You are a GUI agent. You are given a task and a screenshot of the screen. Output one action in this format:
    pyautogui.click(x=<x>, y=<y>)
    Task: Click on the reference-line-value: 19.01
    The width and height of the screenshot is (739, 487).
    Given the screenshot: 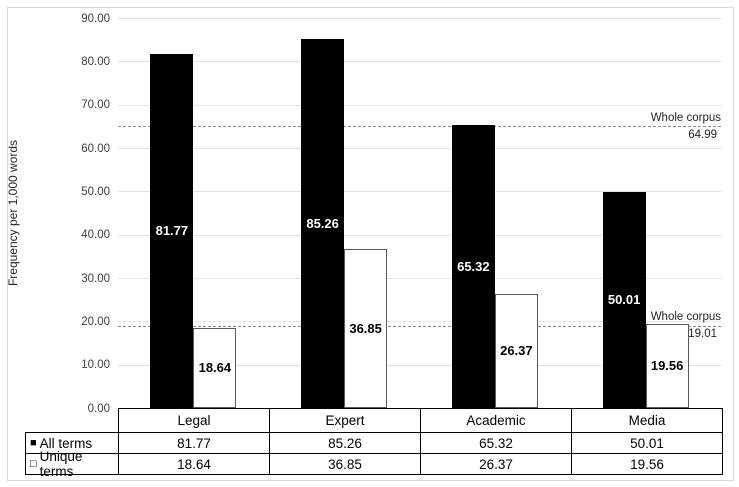 What is the action you would take?
    pyautogui.click(x=702, y=334)
    